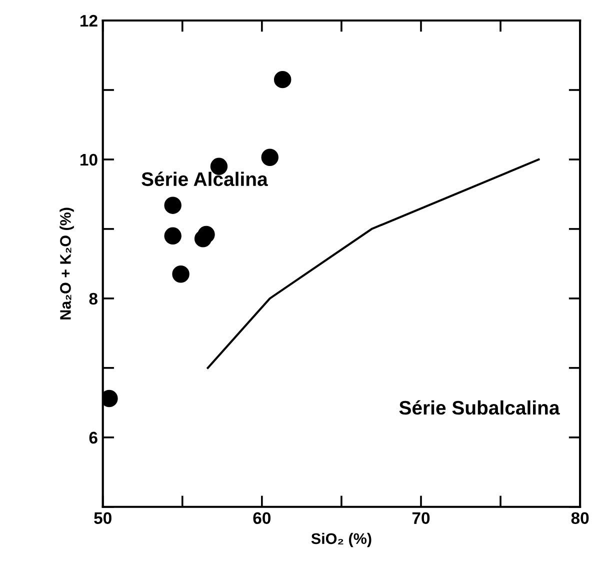 This screenshot has width=598, height=586. What do you see at coordinates (580, 518) in the screenshot?
I see `x-tick-label: 80` at bounding box center [580, 518].